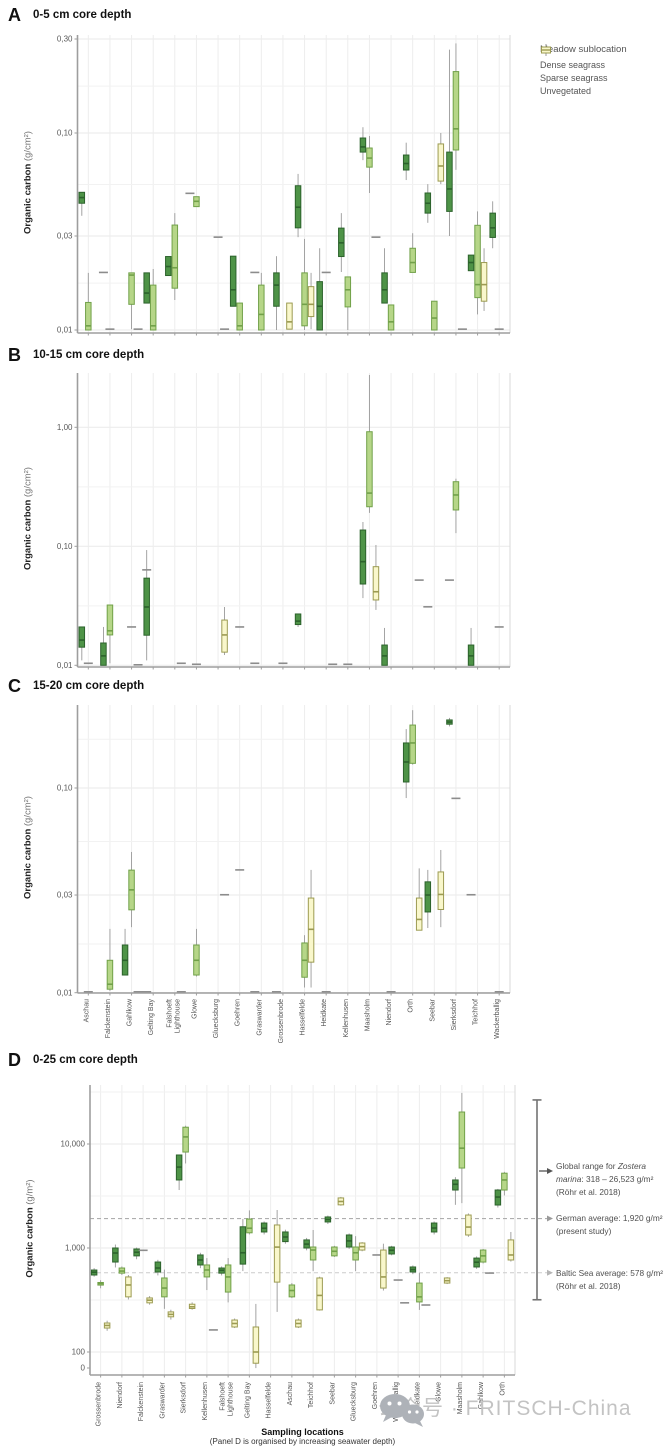 This screenshot has width=668, height=1454. I want to click on x-category-label: Wackerballig, so click(497, 1019).